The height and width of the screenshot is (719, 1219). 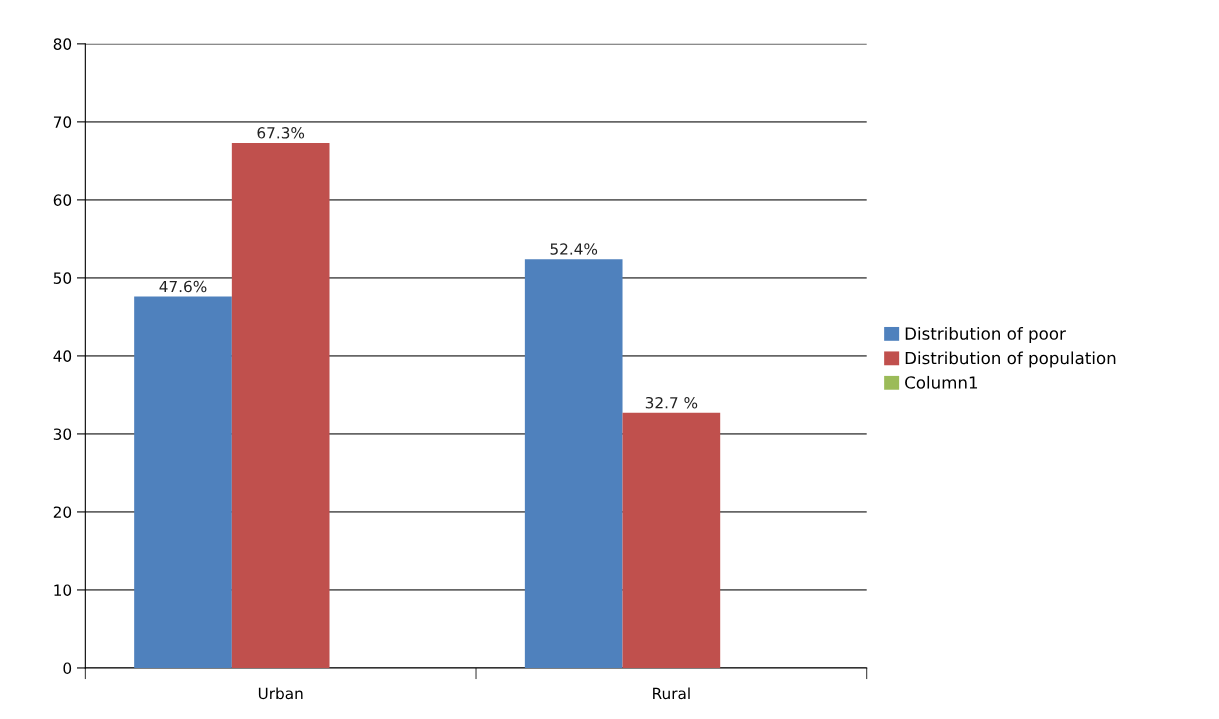 What do you see at coordinates (574, 249) in the screenshot?
I see `data-label: 52.4%` at bounding box center [574, 249].